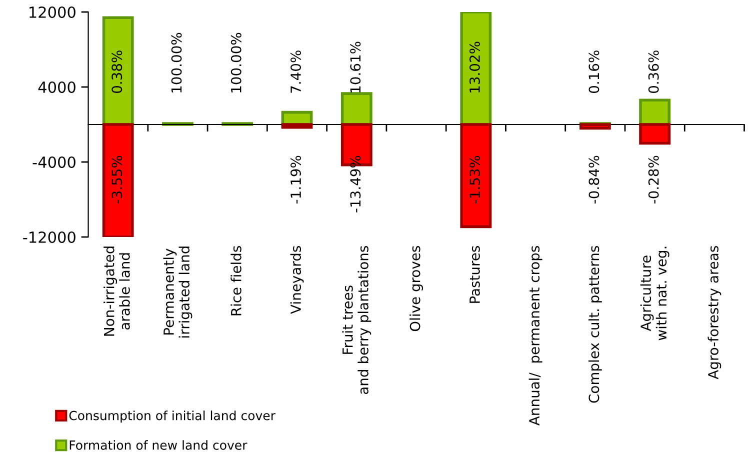  I want to click on x-tick-label: Non-irrigated arable land, so click(117, 291).